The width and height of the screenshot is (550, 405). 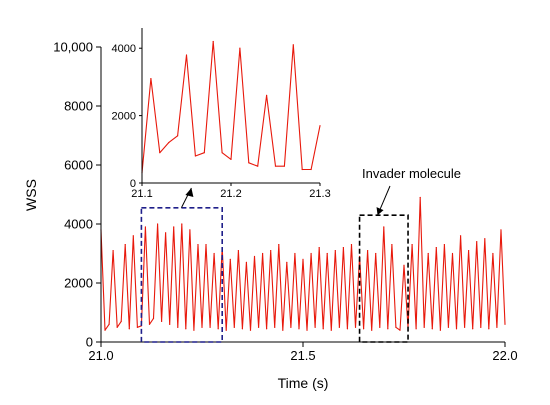 I want to click on x-tick-label: 21.2, so click(x=230, y=194).